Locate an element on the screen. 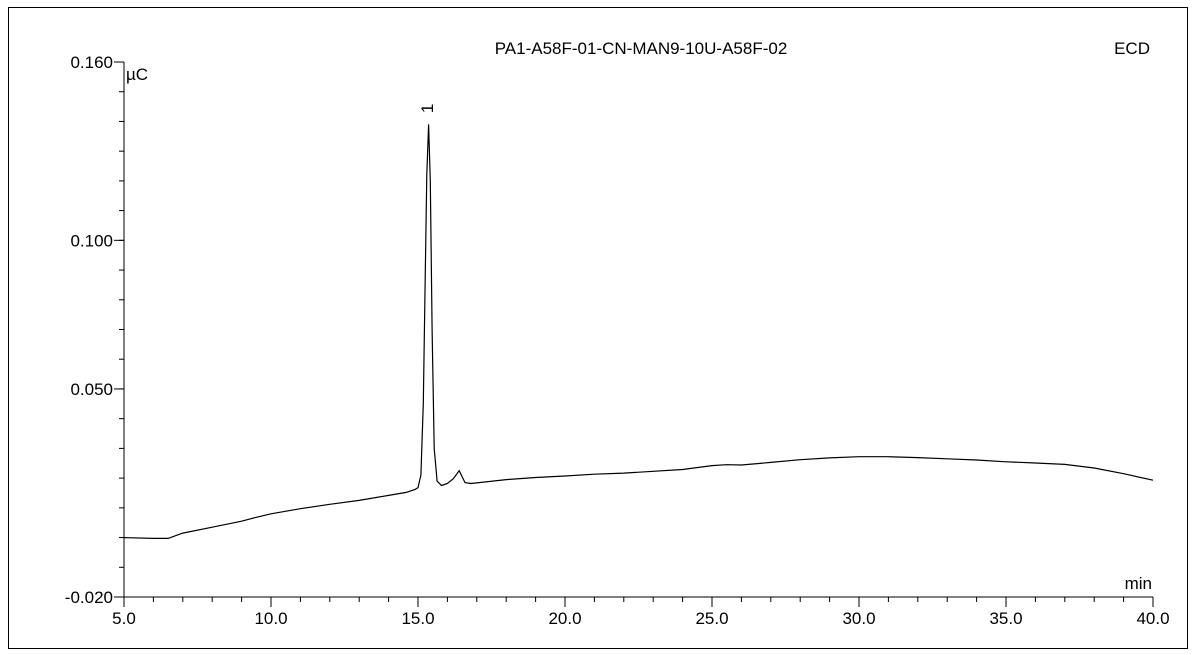 Image resolution: width=1196 pixels, height=655 pixels. x-tick-label: 25.0 is located at coordinates (711, 618).